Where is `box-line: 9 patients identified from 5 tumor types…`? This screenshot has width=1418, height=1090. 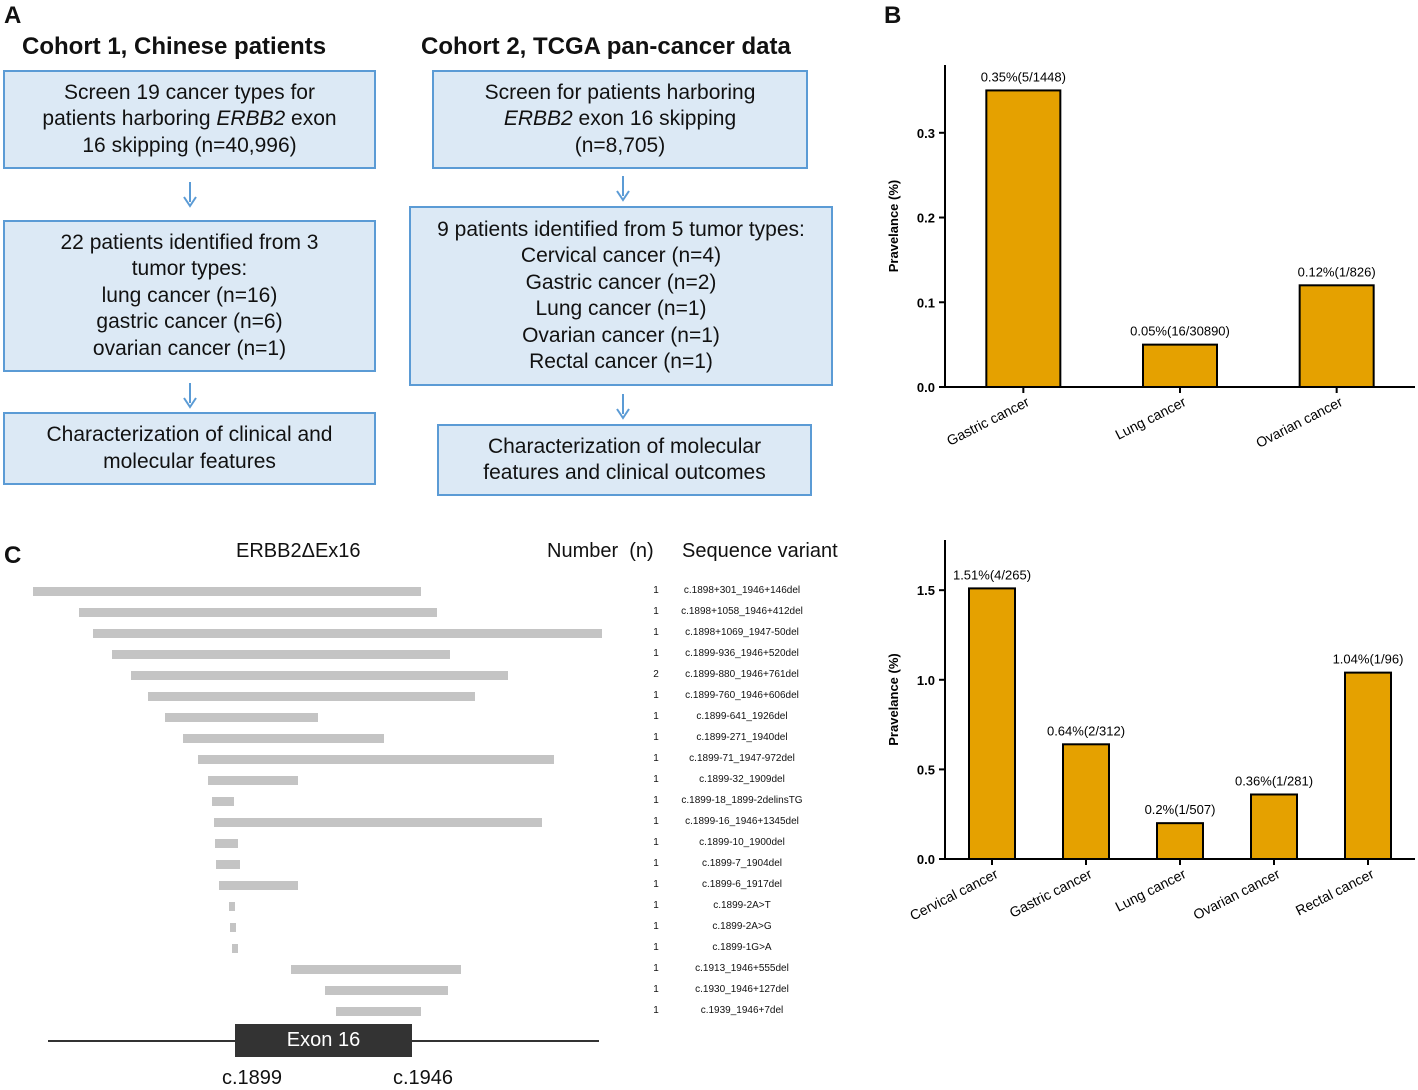 box-line: 9 patients identified from 5 tumor types… is located at coordinates (621, 229).